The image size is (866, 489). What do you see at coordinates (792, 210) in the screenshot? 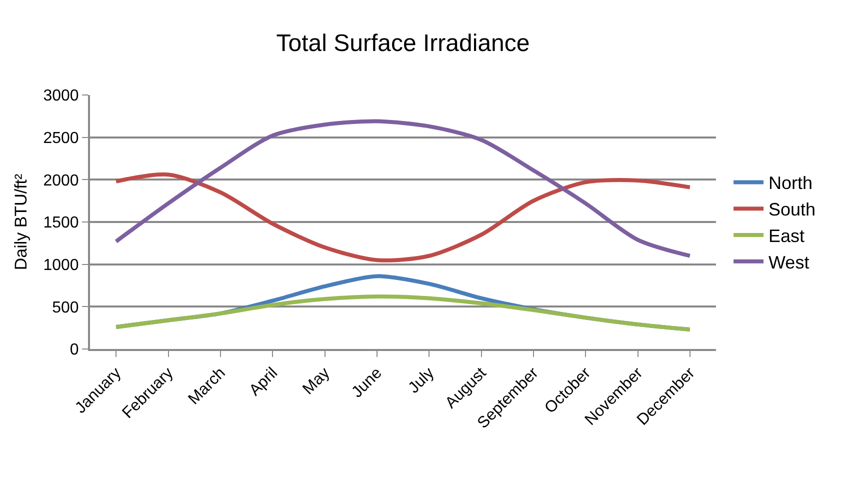
I see `legend-label: South` at bounding box center [792, 210].